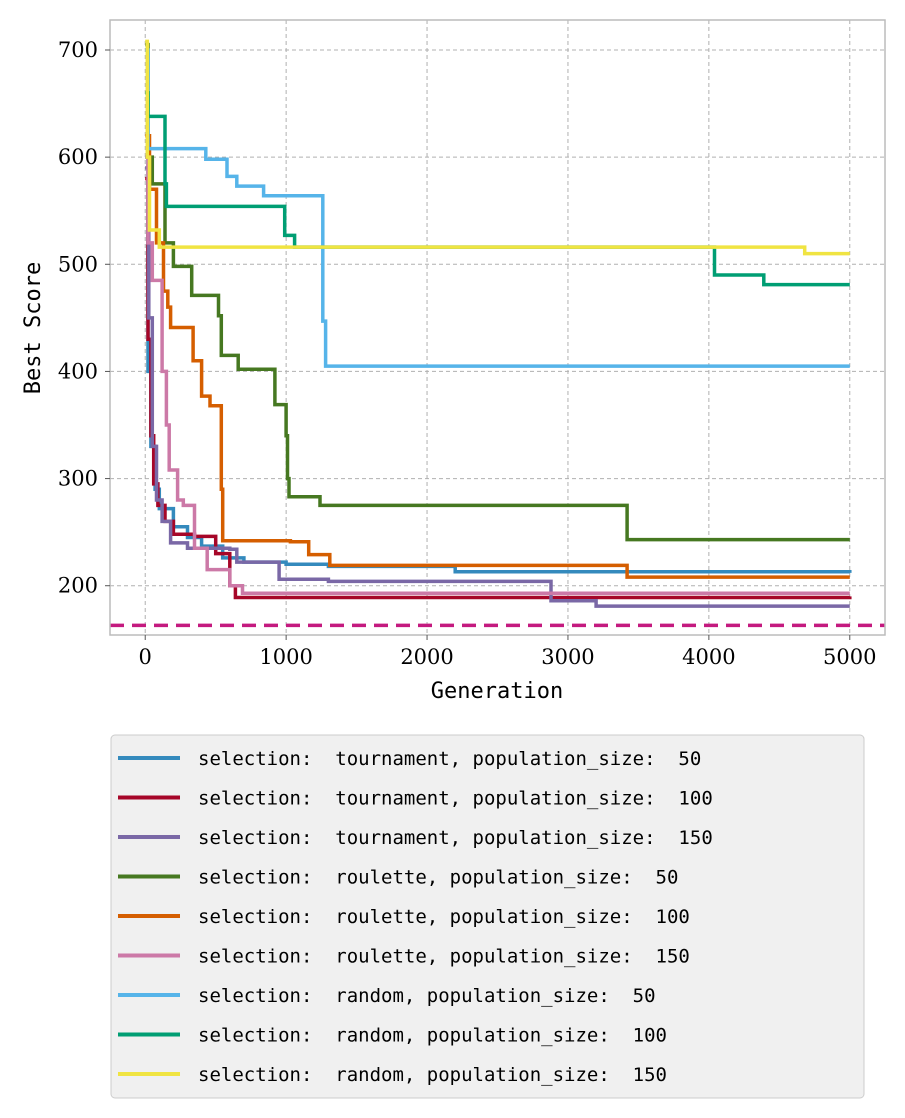 Image resolution: width=905 pixels, height=1118 pixels. I want to click on x-tick-label: 3000, so click(567, 657).